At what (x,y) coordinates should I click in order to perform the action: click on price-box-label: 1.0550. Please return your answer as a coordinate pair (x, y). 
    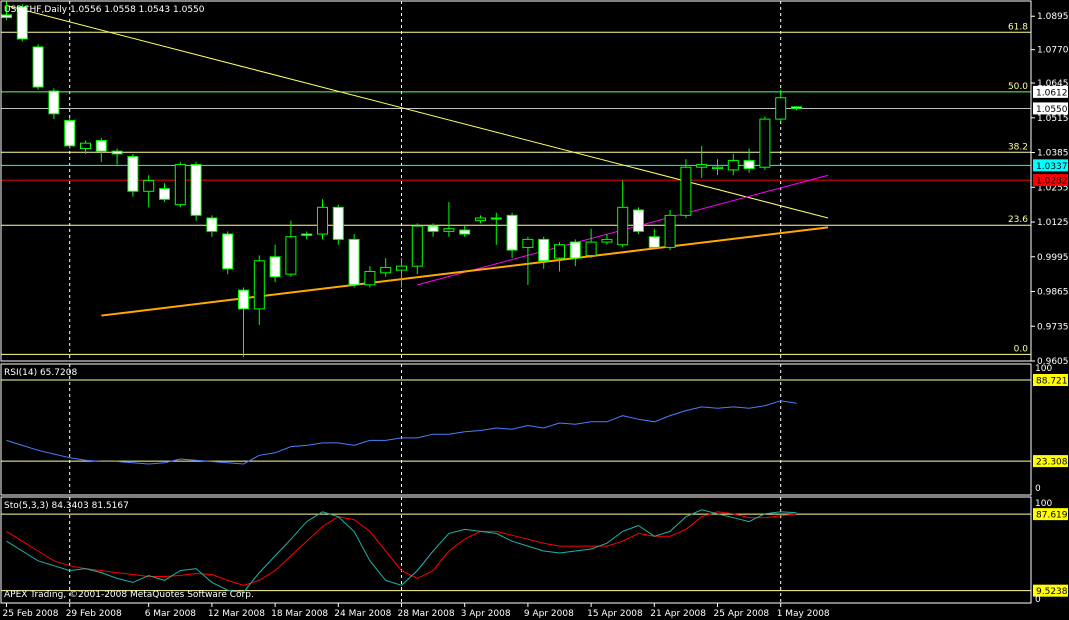
    Looking at the image, I should click on (1052, 110).